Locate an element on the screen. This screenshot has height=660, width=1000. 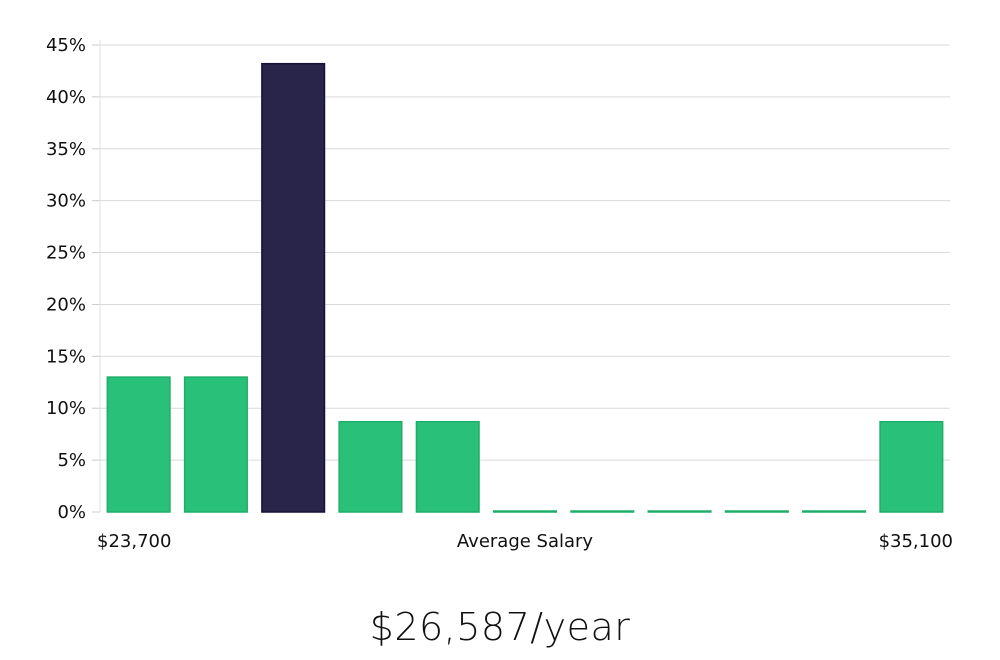
y-tick-label: 10% is located at coordinates (66, 408).